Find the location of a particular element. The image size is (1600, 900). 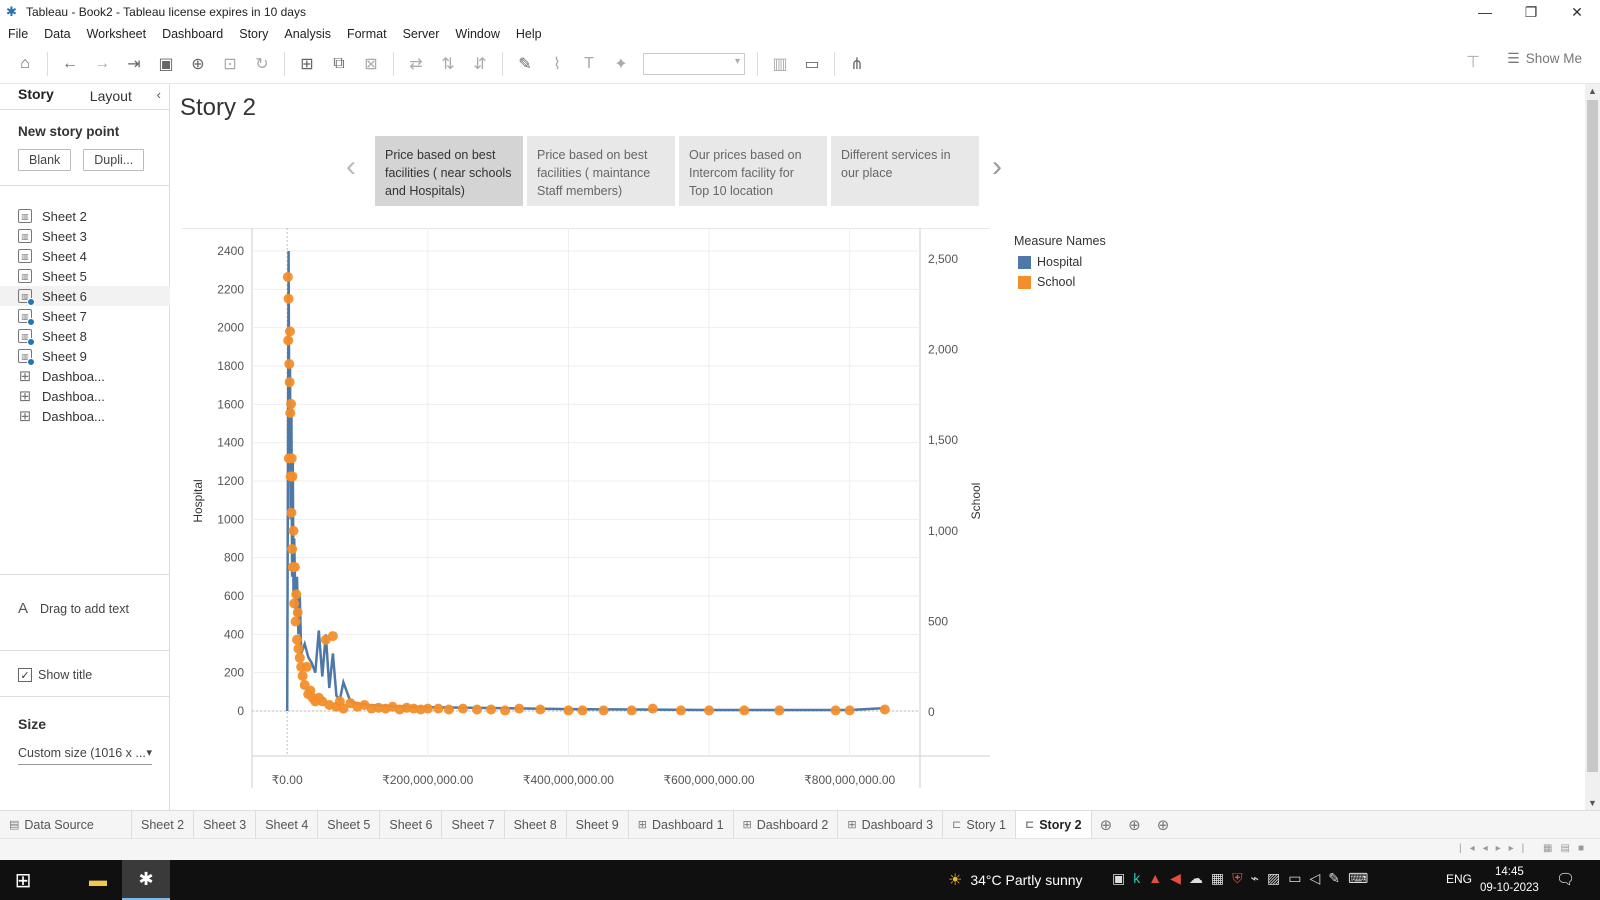

sheet-tab: Sheet 5 is located at coordinates (349, 824).